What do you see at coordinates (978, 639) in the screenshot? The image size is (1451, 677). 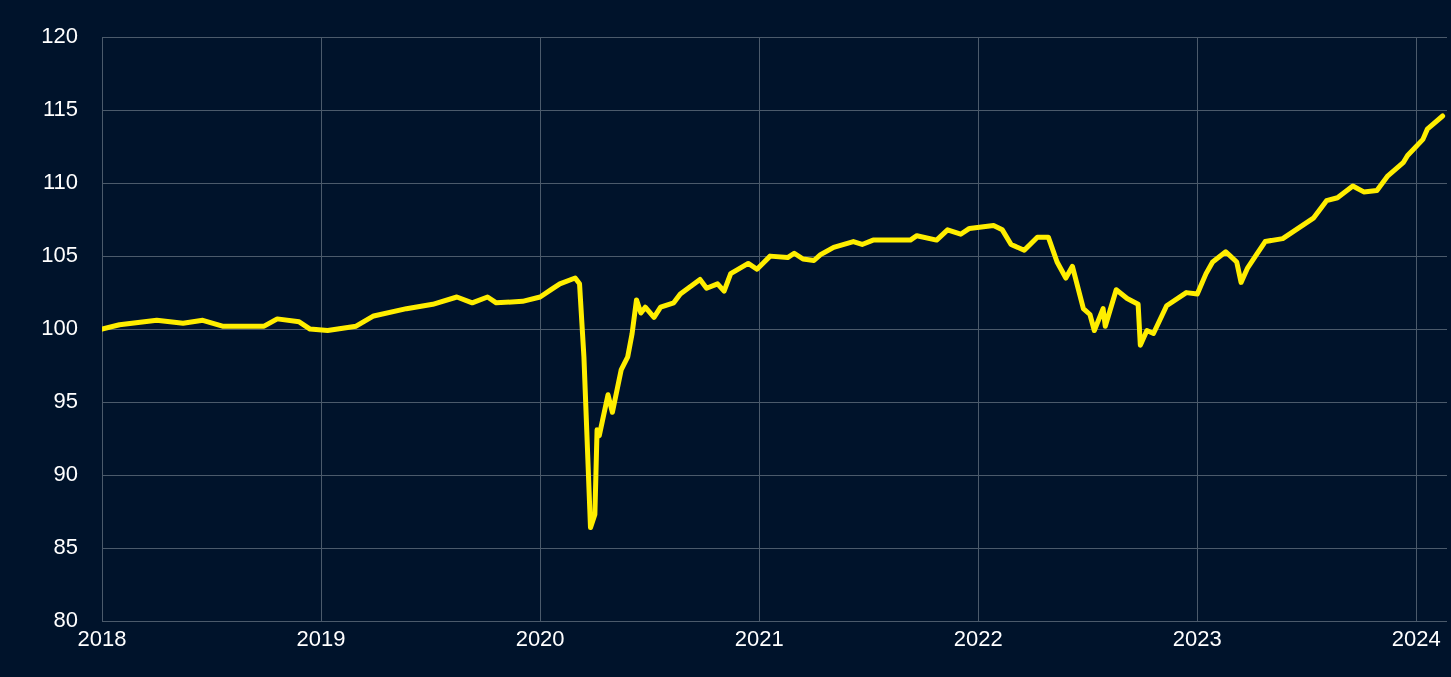 I see `x-tick-label: 2022` at bounding box center [978, 639].